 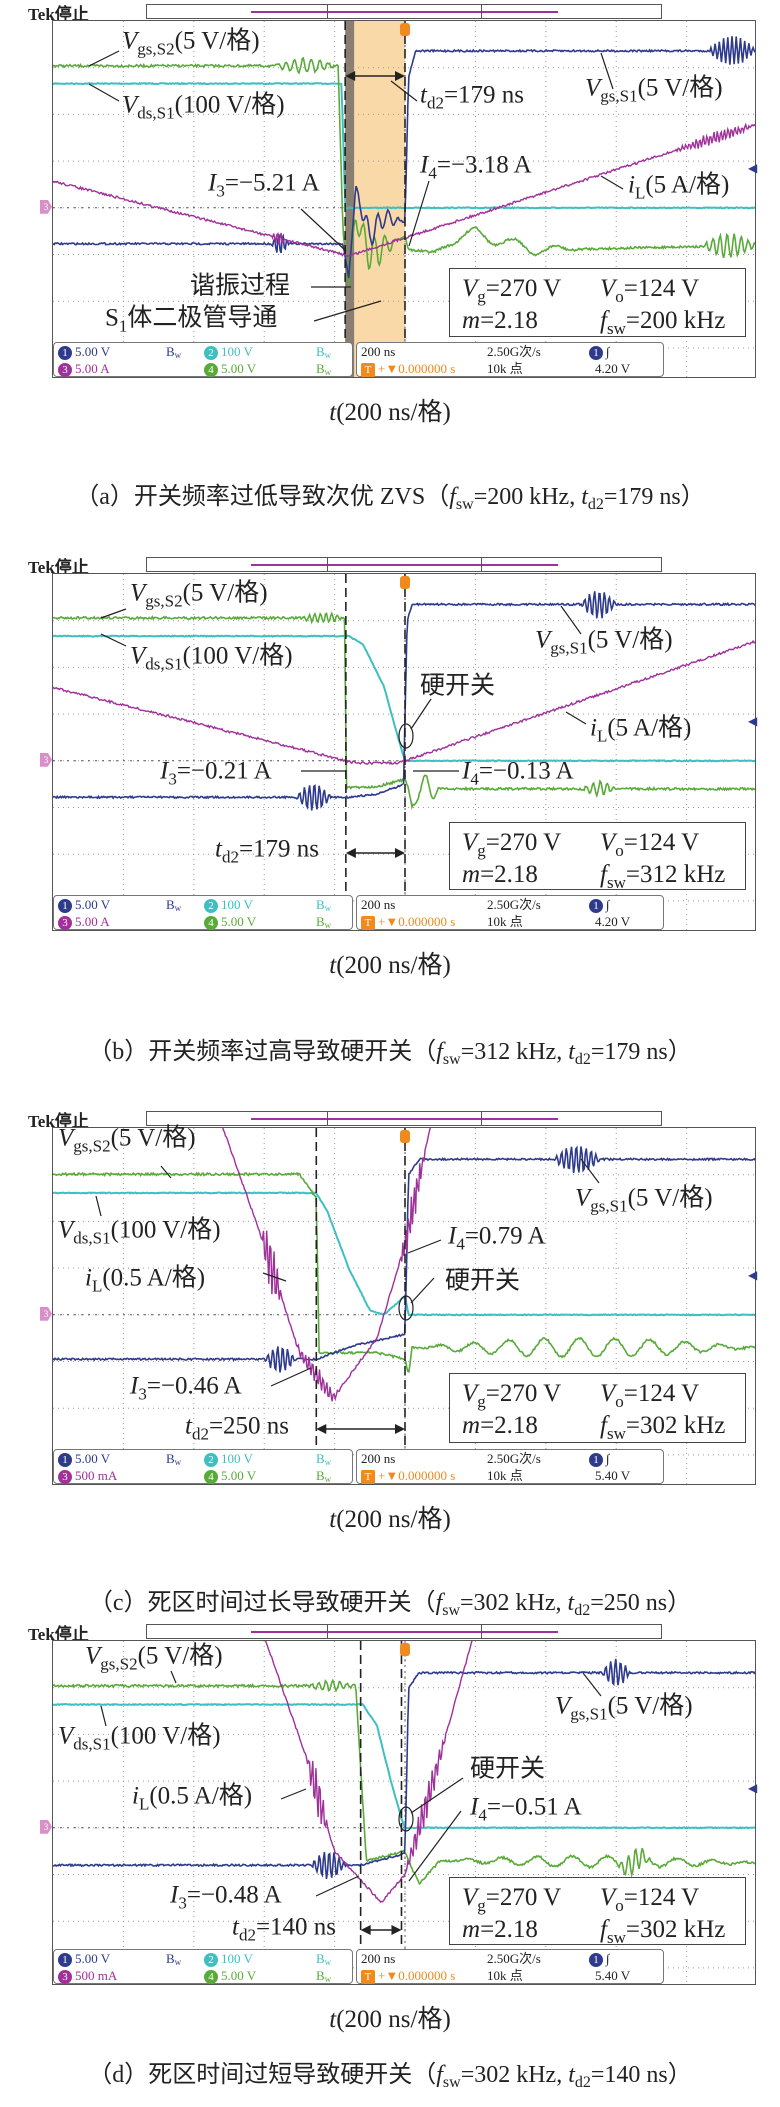 What do you see at coordinates (512, 1899) in the screenshot?
I see `param-vg: Vg=270 V` at bounding box center [512, 1899].